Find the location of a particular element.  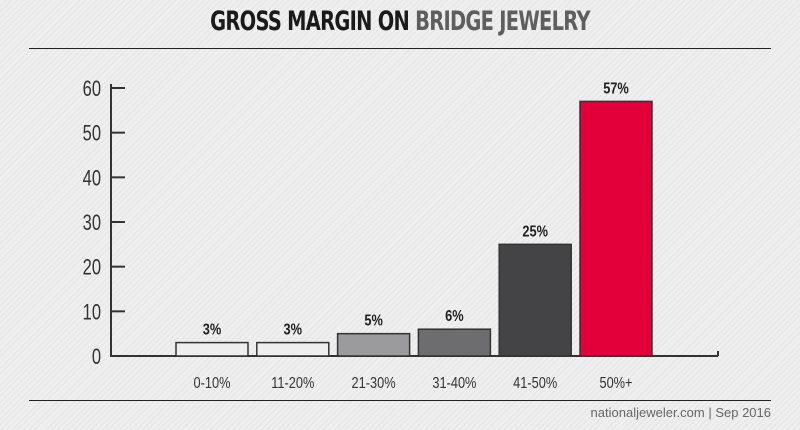

x-tick-label: 21-30% is located at coordinates (374, 384).